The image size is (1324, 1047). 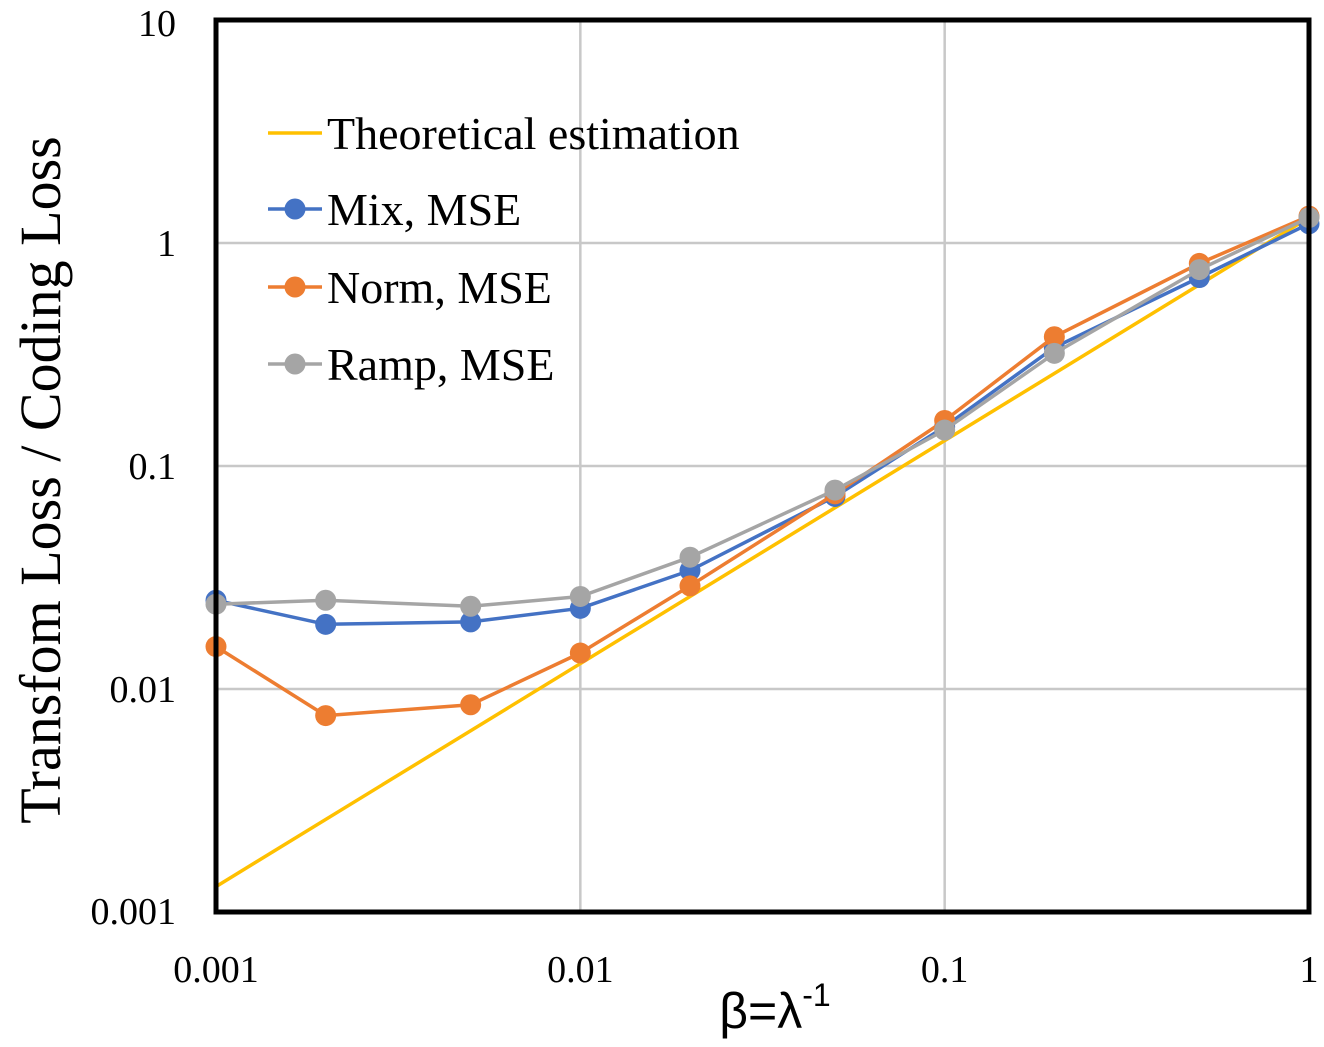 I want to click on legend-entry-1: Mix, MSE, so click(x=394, y=209).